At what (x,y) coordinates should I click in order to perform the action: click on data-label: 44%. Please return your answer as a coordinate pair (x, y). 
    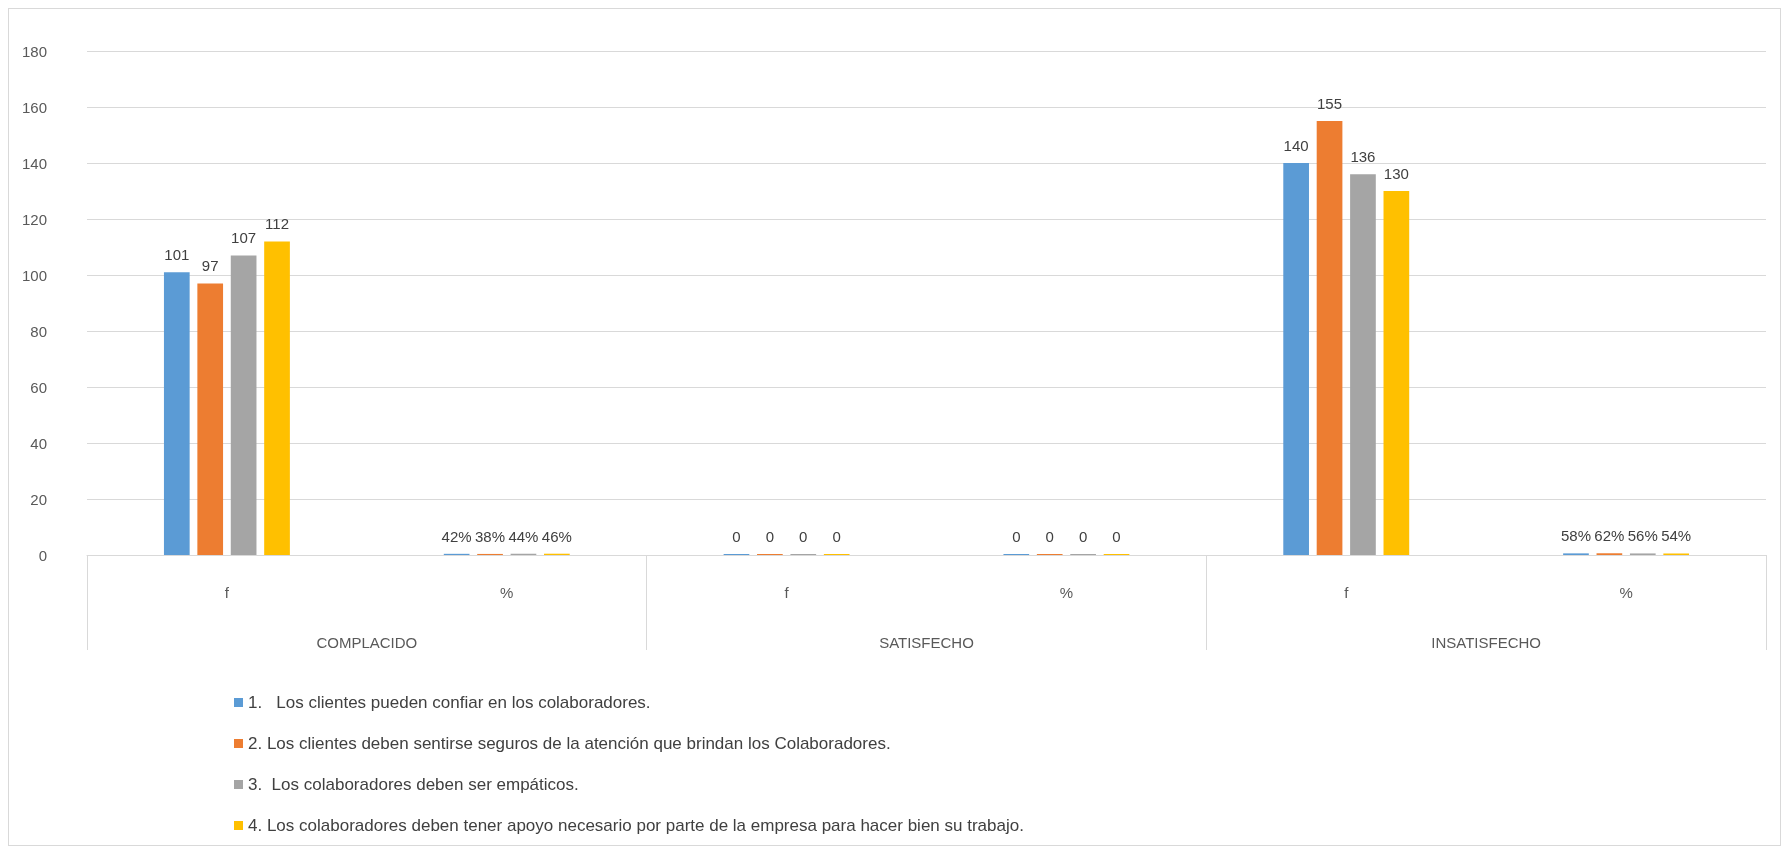
    Looking at the image, I should click on (523, 536).